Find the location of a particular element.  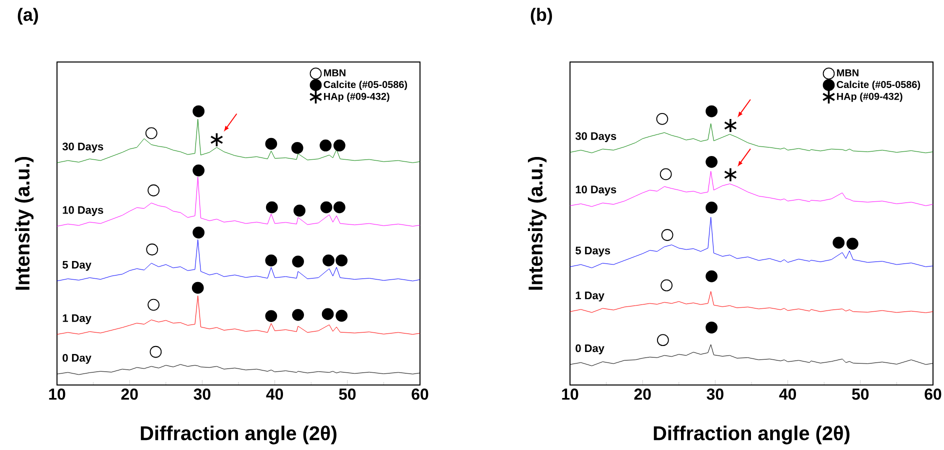

series-label: 5 Day is located at coordinates (77, 265).